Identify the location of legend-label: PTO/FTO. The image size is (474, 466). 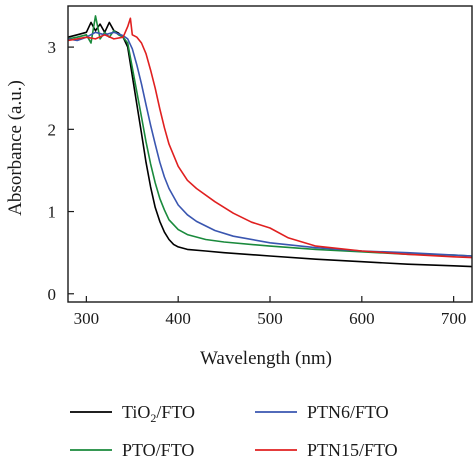
(158, 450).